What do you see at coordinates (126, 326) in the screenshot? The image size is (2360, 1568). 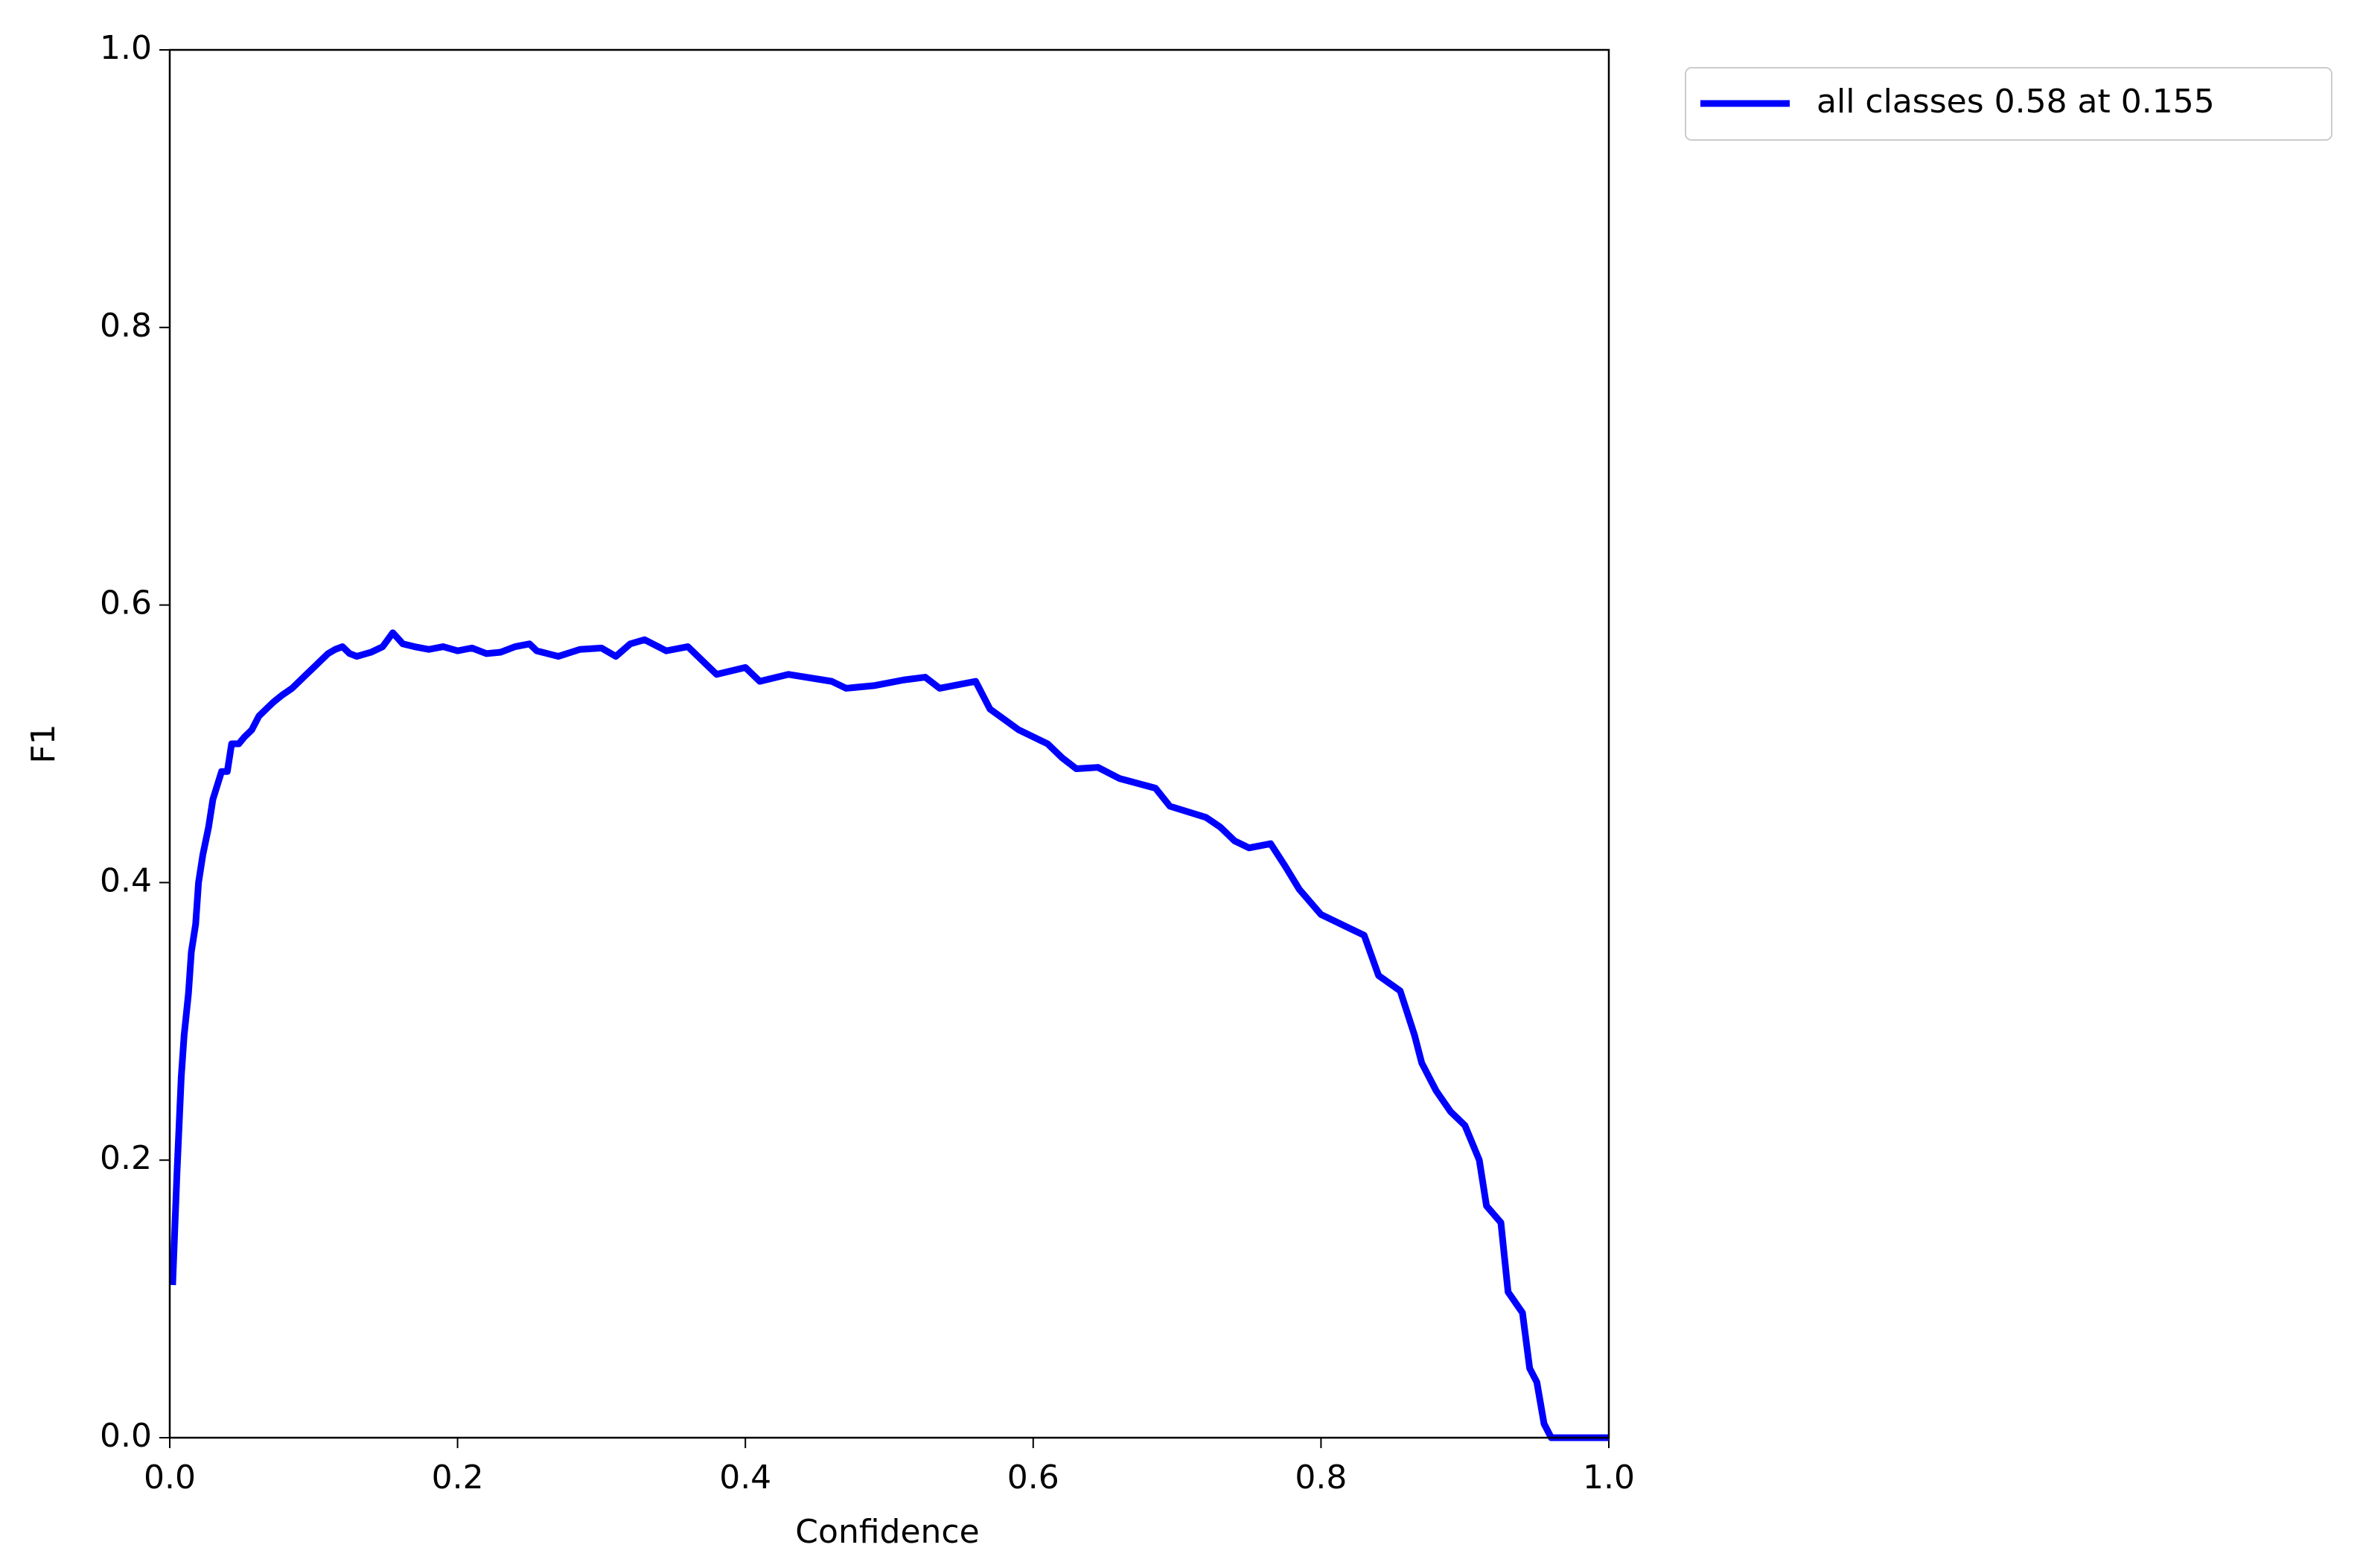 I see `y-tick-label: 0.8` at bounding box center [126, 326].